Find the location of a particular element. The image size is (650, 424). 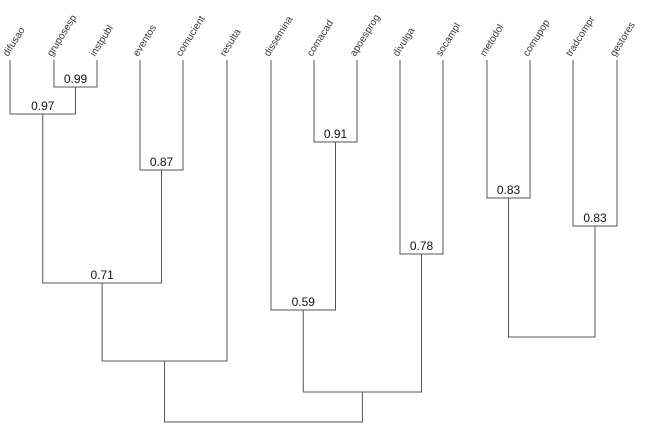

branch-ec is located at coordinates (161, 115).